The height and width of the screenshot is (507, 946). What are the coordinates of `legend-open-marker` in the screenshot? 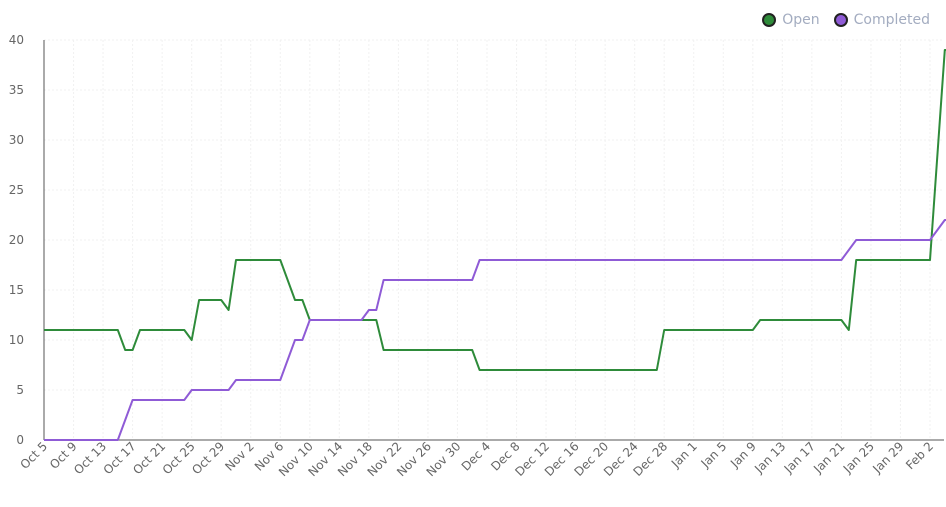 It's located at (769, 20).